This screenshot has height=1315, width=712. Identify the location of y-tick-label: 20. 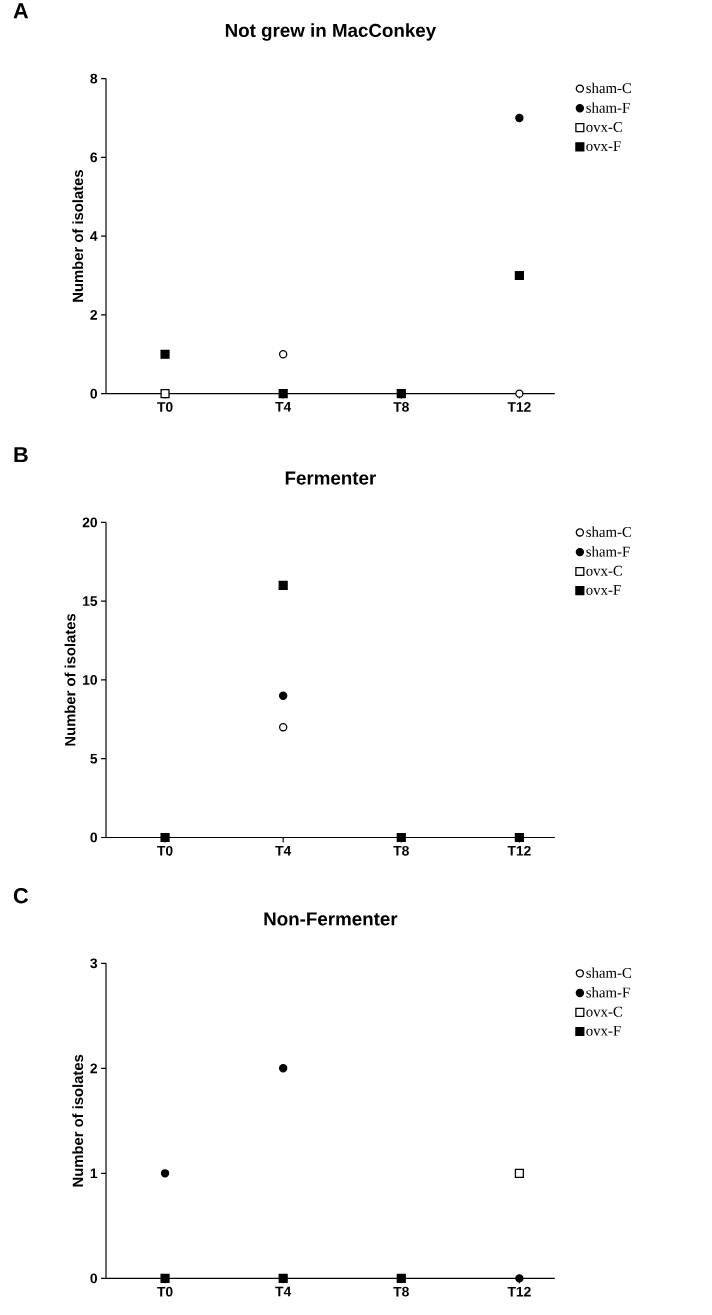
(89, 522).